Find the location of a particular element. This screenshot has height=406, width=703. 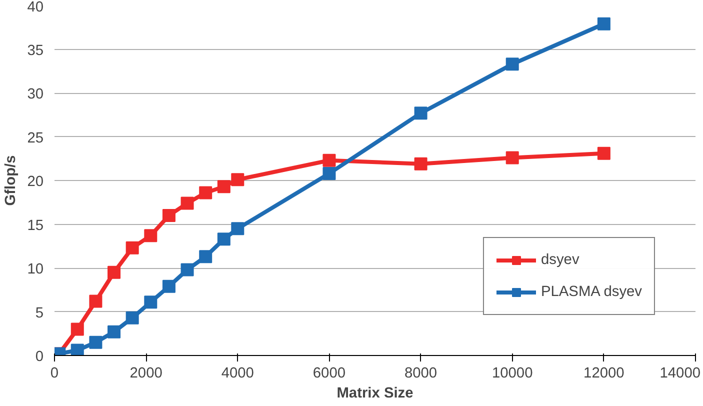

x-tick-label: 6000 is located at coordinates (329, 374).